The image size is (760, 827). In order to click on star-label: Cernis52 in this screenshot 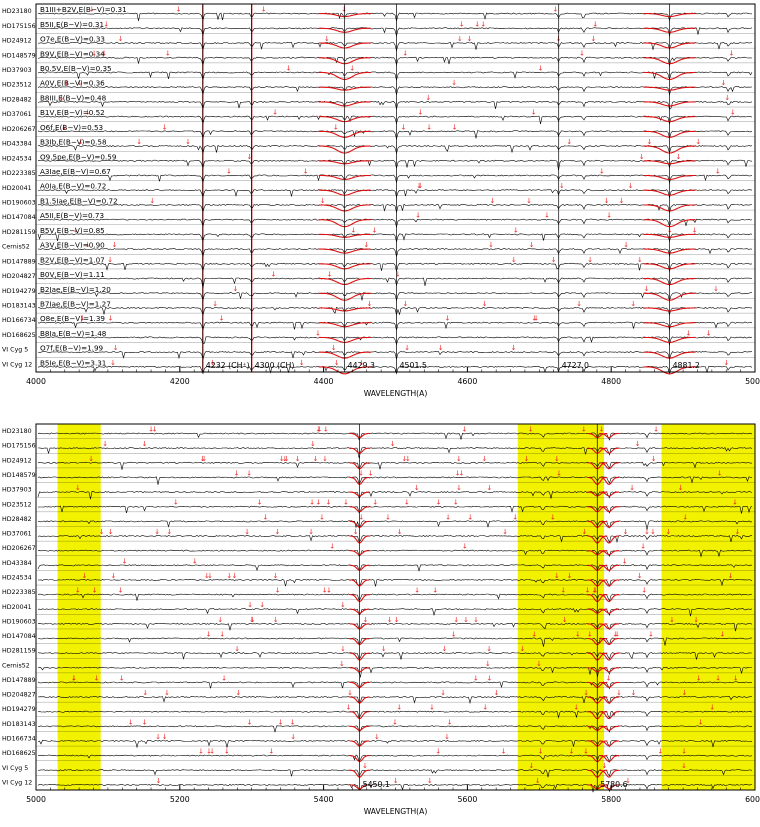, I will do `click(16, 247)`.